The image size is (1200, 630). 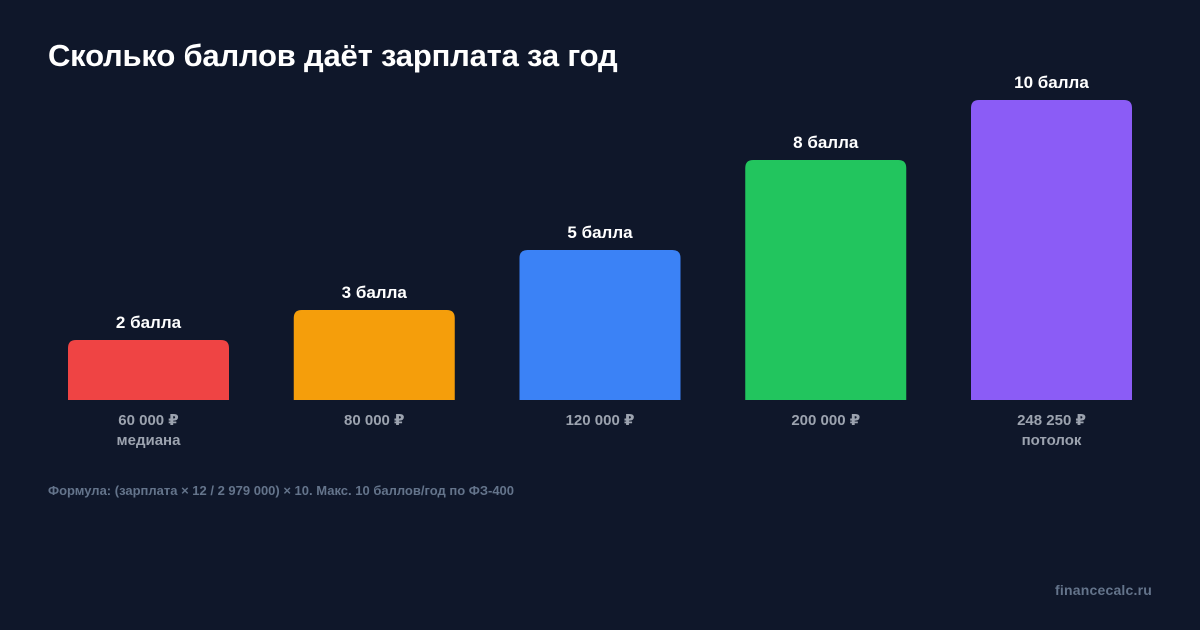 I want to click on bar-value-label: 10 балла, so click(x=1051, y=82).